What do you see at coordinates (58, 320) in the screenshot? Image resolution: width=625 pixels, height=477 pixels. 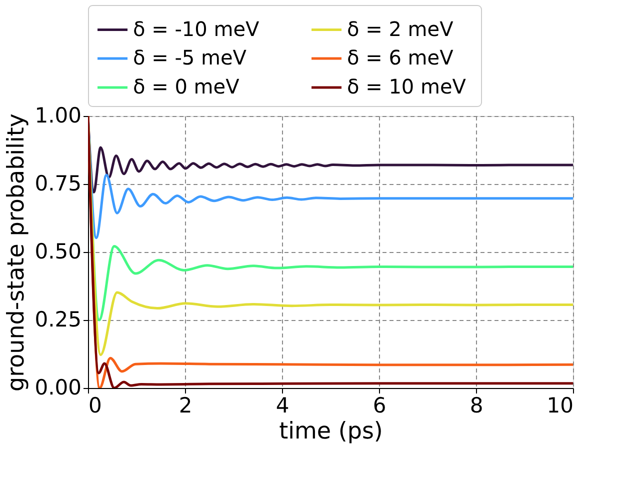 I see `y-tick-label: 0.25` at bounding box center [58, 320].